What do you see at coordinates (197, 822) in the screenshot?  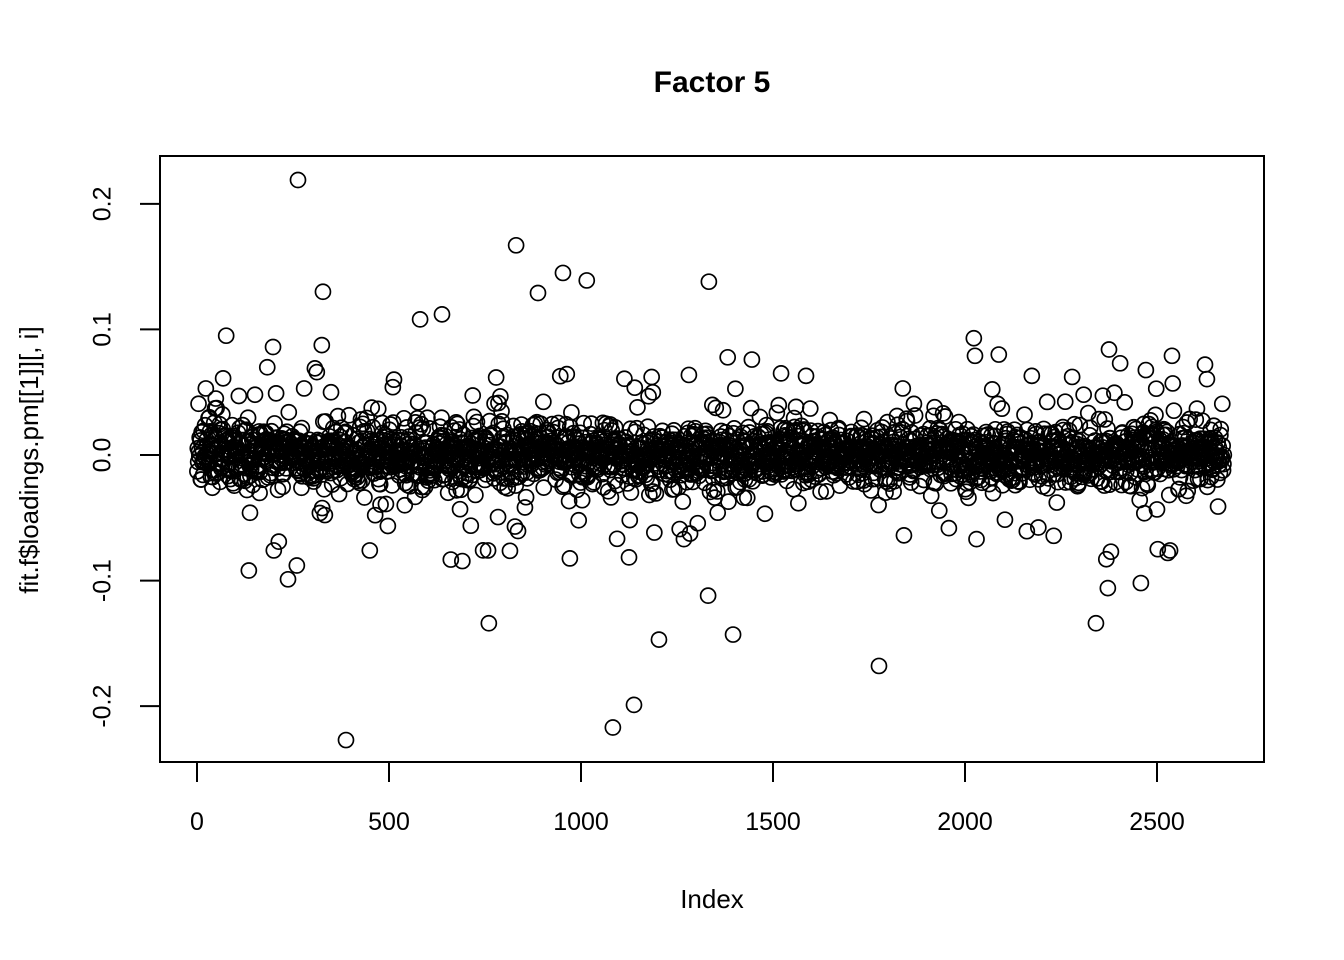 I see `x-tick-label: 0` at bounding box center [197, 822].